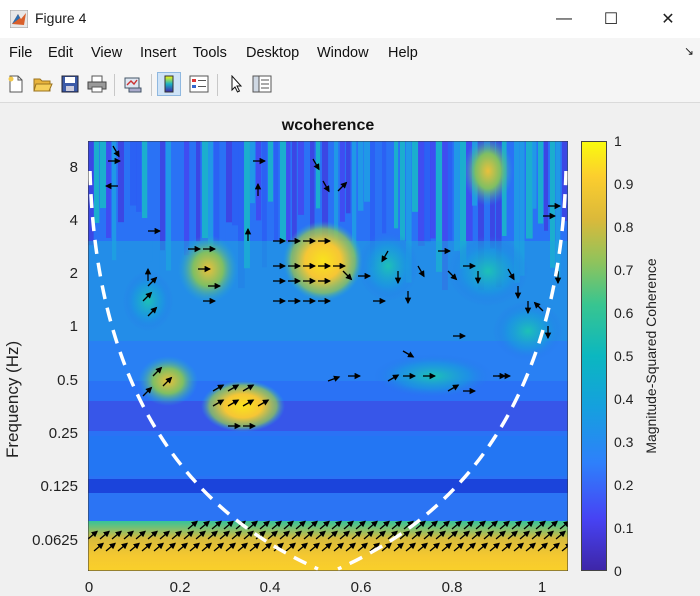 Image resolution: width=700 pixels, height=596 pixels. Describe the element at coordinates (43, 84) in the screenshot. I see `open-file-icon` at that location.